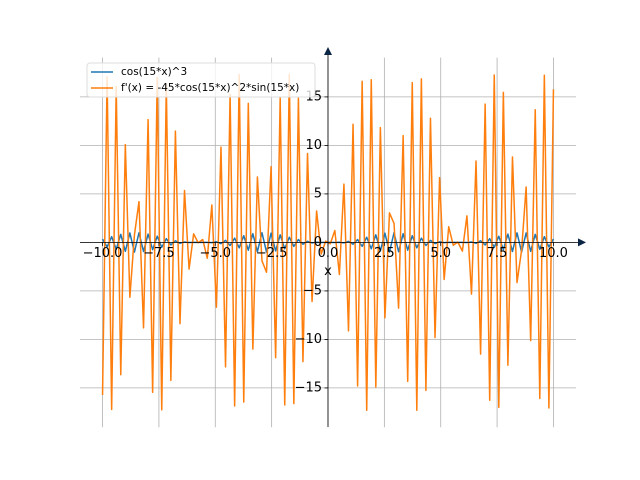 The width and height of the screenshot is (640, 480). What do you see at coordinates (328, 253) in the screenshot?
I see `x-tick-label: 0.0` at bounding box center [328, 253].